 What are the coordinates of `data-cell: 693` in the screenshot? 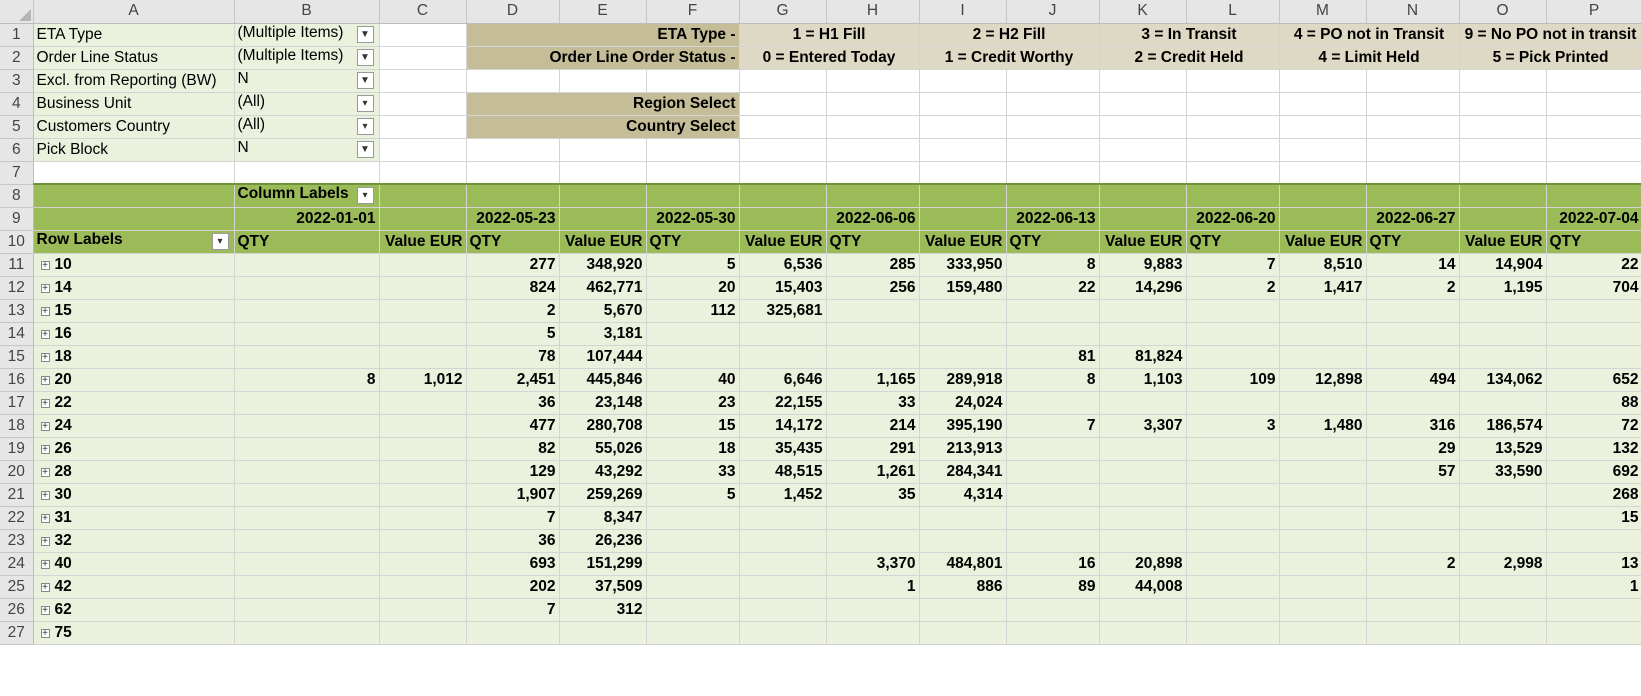 It's located at (513, 564).